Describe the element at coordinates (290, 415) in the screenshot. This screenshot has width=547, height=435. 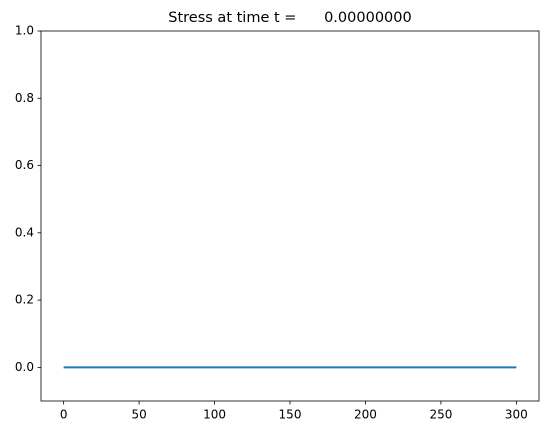
I see `x-tick-label: 150` at that location.